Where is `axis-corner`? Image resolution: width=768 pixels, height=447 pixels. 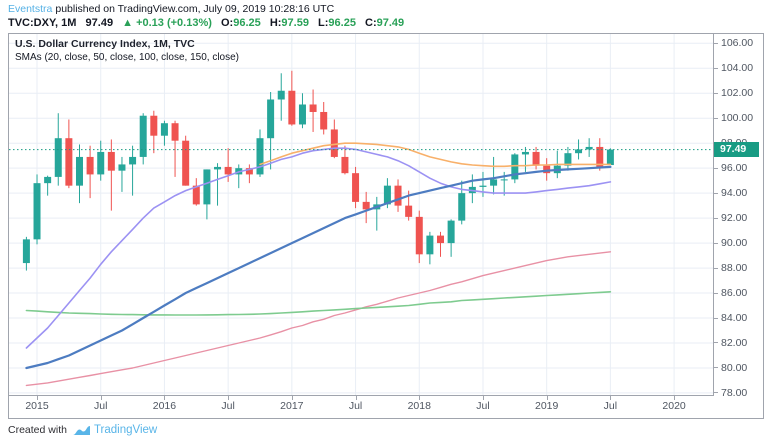
axis-corner is located at coordinates (737, 406).